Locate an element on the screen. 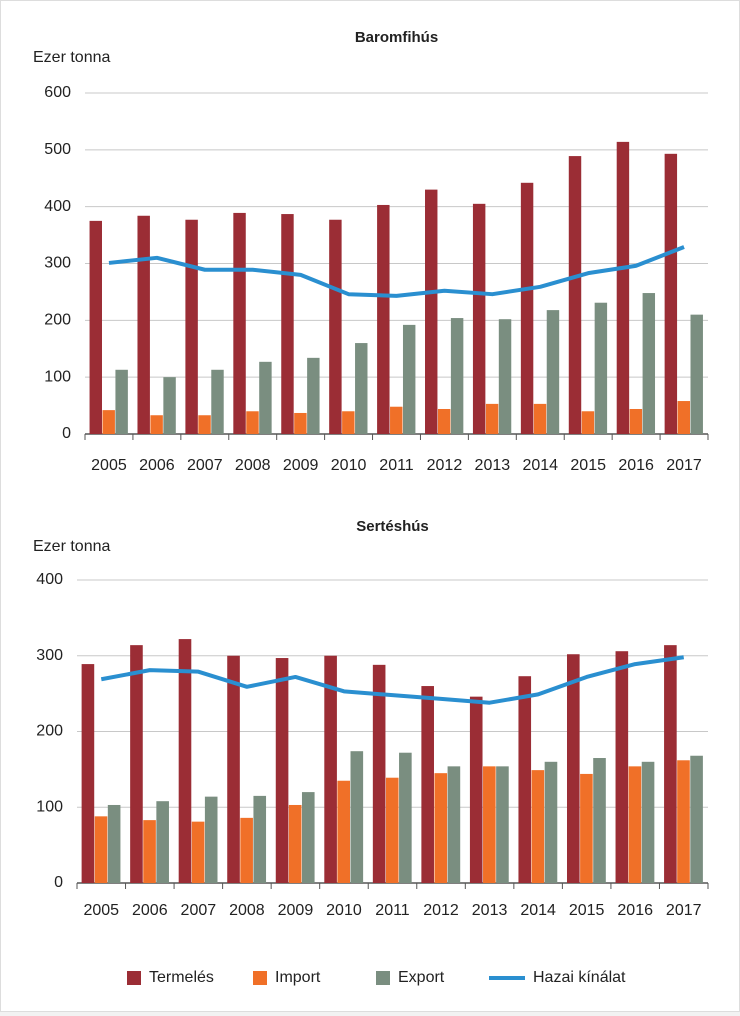 The image size is (740, 1016). legend-label: Export is located at coordinates (421, 977).